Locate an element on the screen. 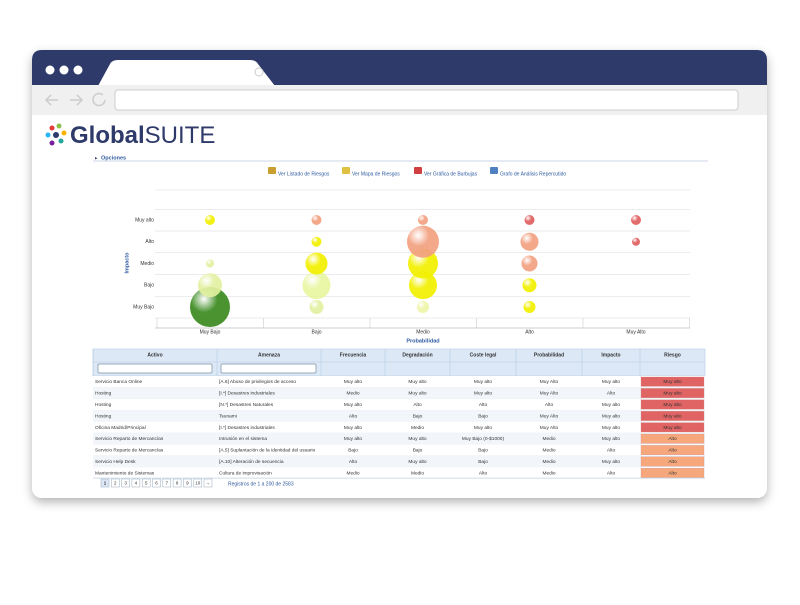 The width and height of the screenshot is (800, 605). y-tick-label: Bajo is located at coordinates (149, 286).